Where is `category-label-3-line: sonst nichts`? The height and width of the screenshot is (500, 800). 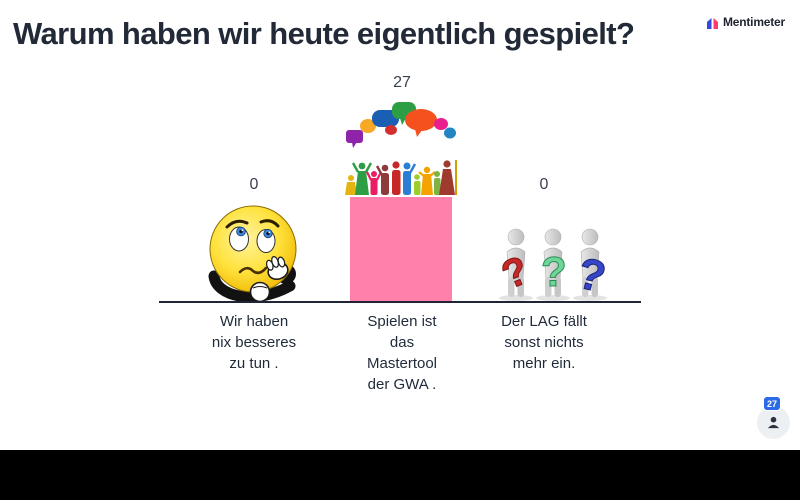 category-label-3-line: sonst nichts is located at coordinates (544, 342).